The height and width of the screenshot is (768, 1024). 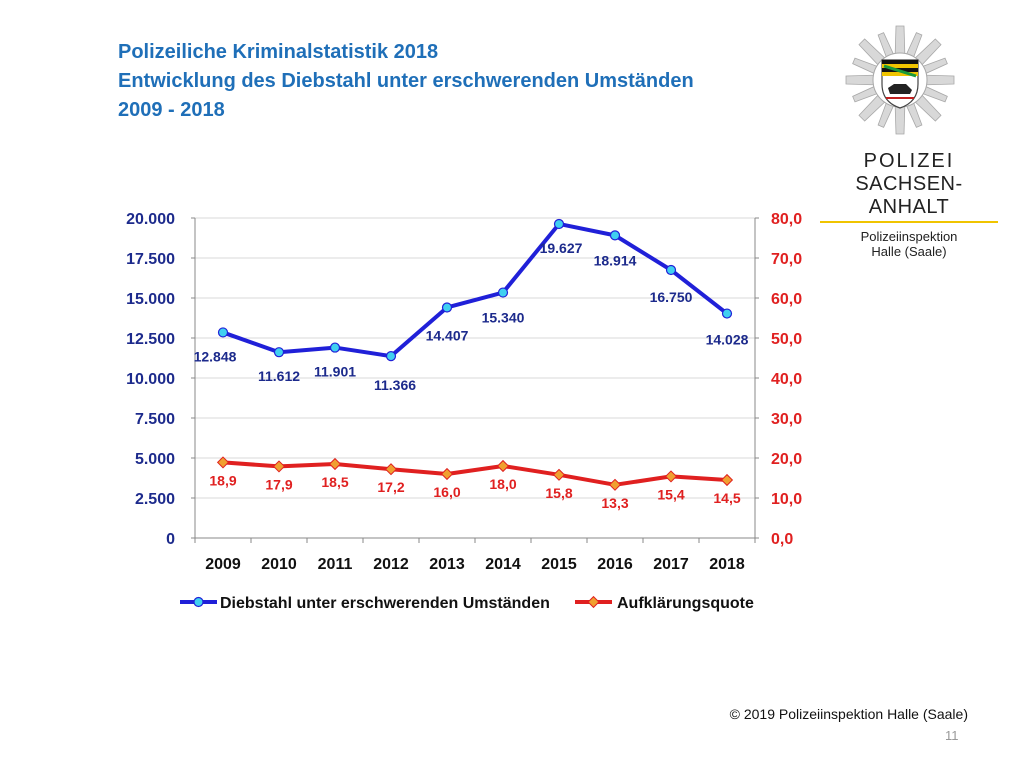 I want to click on title-line-1: Polizeiliche Kriminalstatistik 2018, so click(x=278, y=52).